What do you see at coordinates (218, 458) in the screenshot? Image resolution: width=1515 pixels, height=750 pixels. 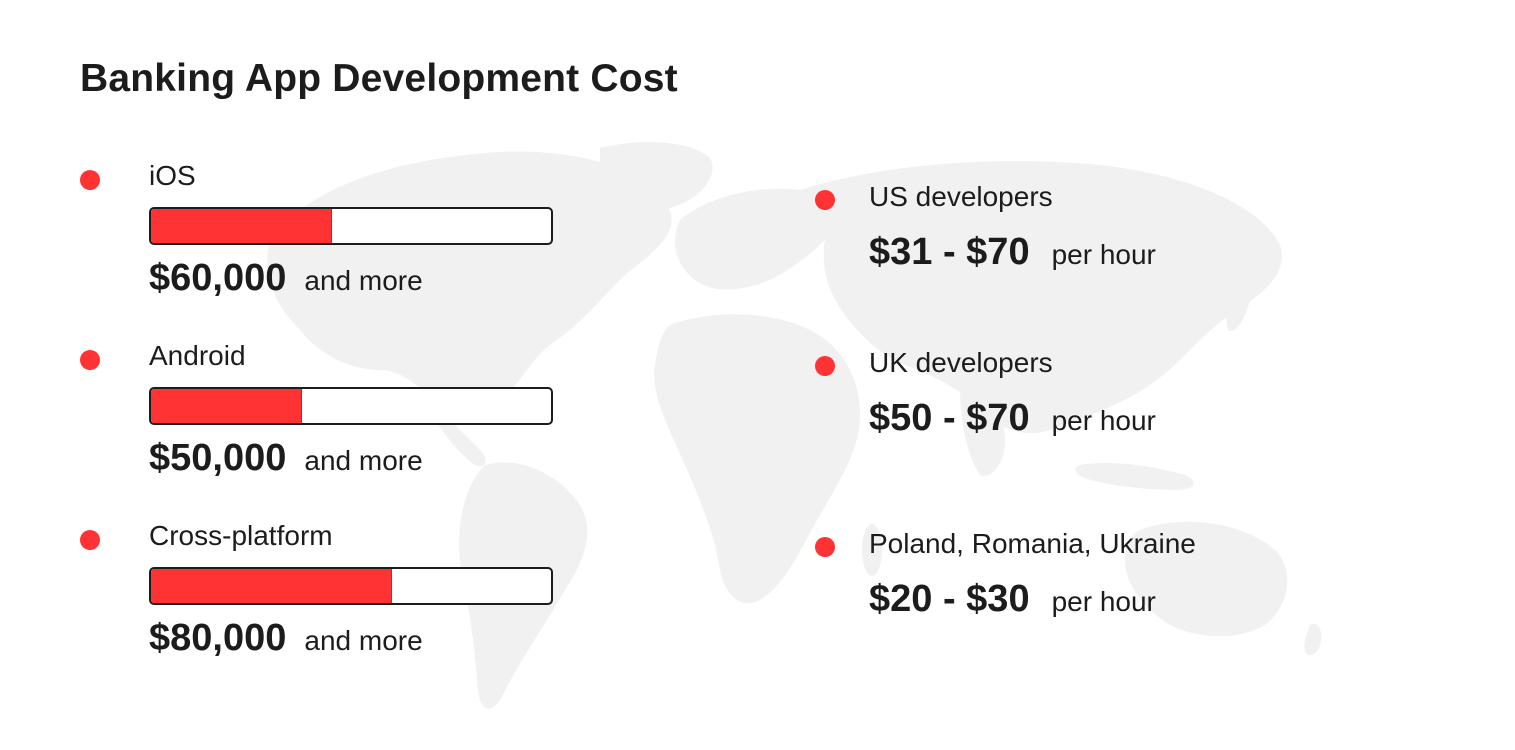 I see `cost-amount: $50,000` at bounding box center [218, 458].